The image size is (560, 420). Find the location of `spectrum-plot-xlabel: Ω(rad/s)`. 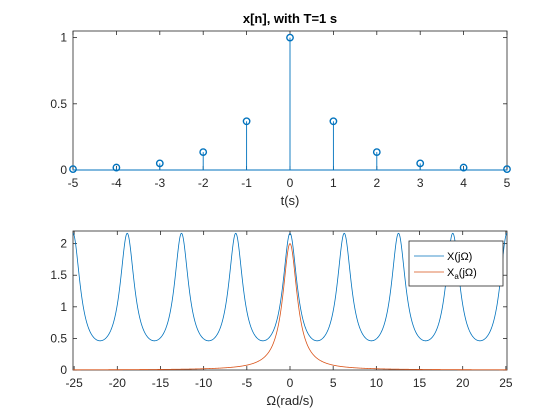

spectrum-plot-xlabel: Ω(rad/s) is located at coordinates (289, 400).